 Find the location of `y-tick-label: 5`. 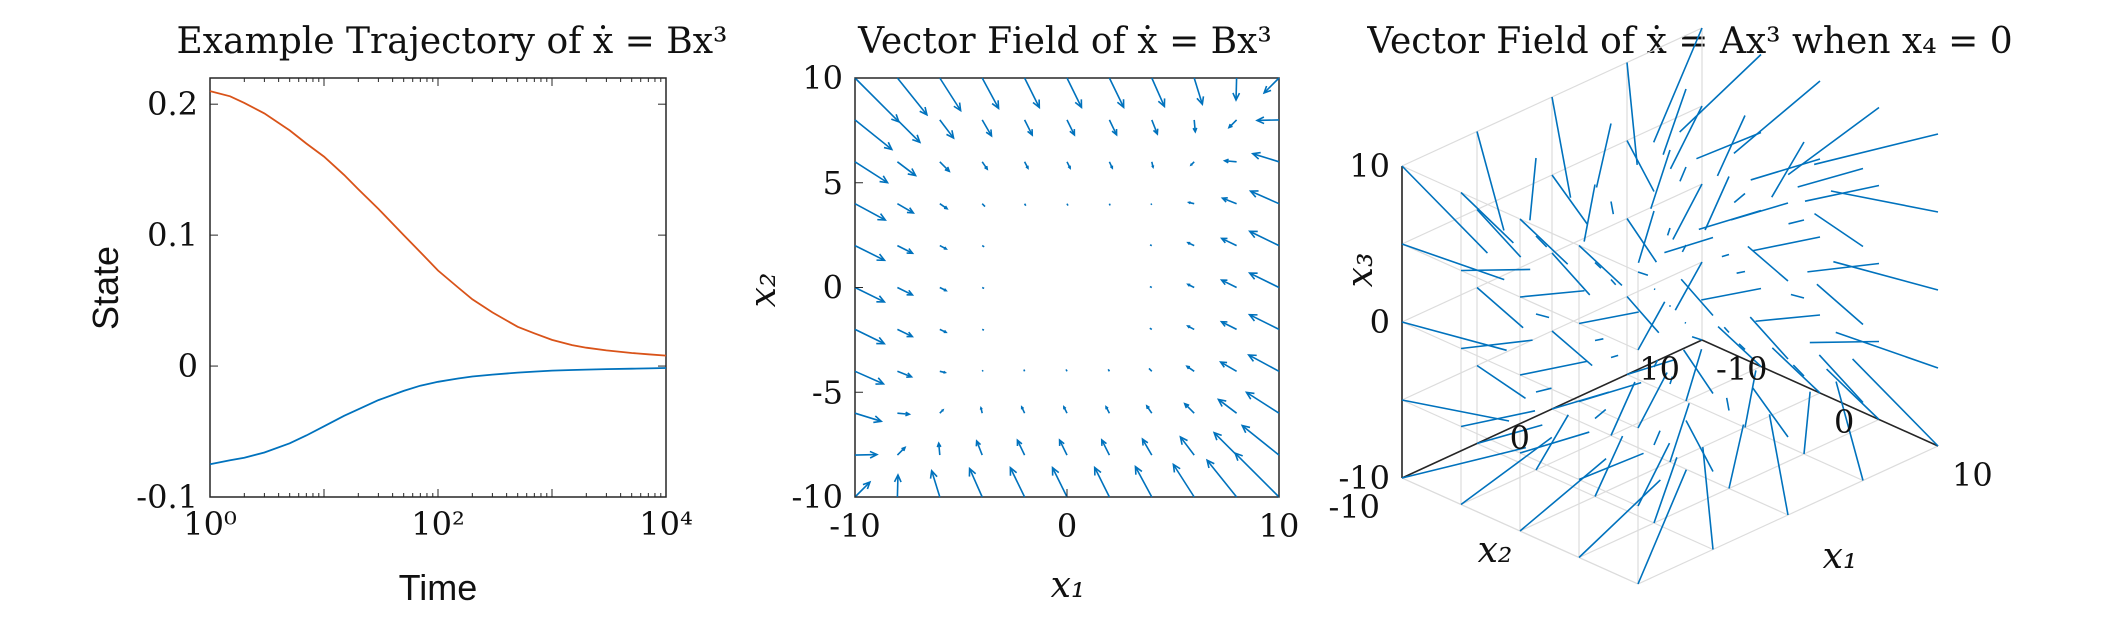

y-tick-label: 5 is located at coordinates (833, 183).